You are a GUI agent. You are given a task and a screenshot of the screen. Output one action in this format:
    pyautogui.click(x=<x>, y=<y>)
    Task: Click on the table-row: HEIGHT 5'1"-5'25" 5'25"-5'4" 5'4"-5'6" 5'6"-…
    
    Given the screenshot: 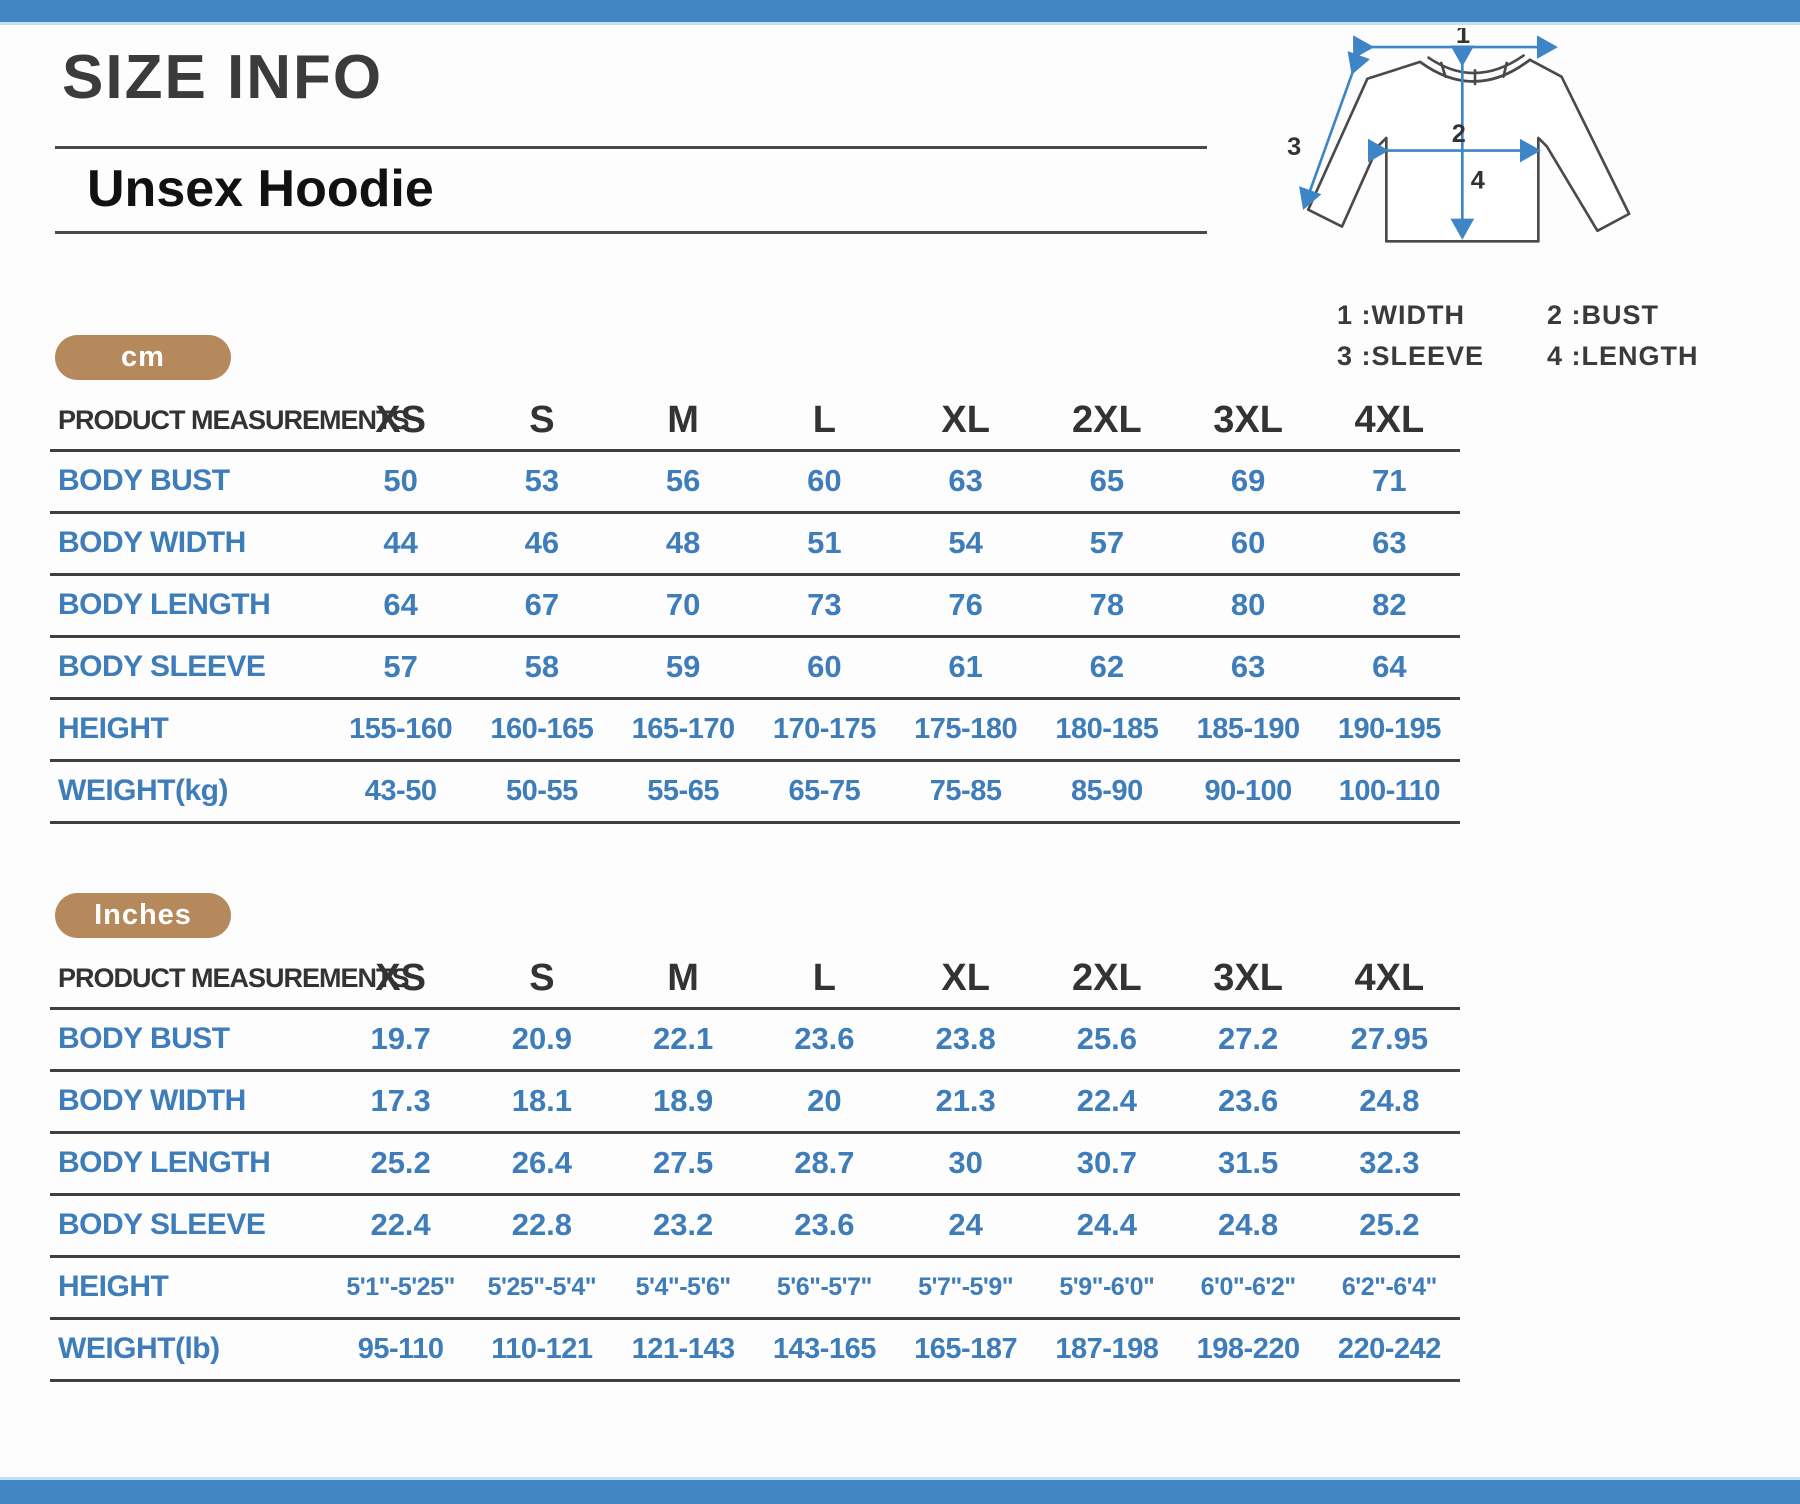 What is the action you would take?
    pyautogui.click(x=755, y=1288)
    